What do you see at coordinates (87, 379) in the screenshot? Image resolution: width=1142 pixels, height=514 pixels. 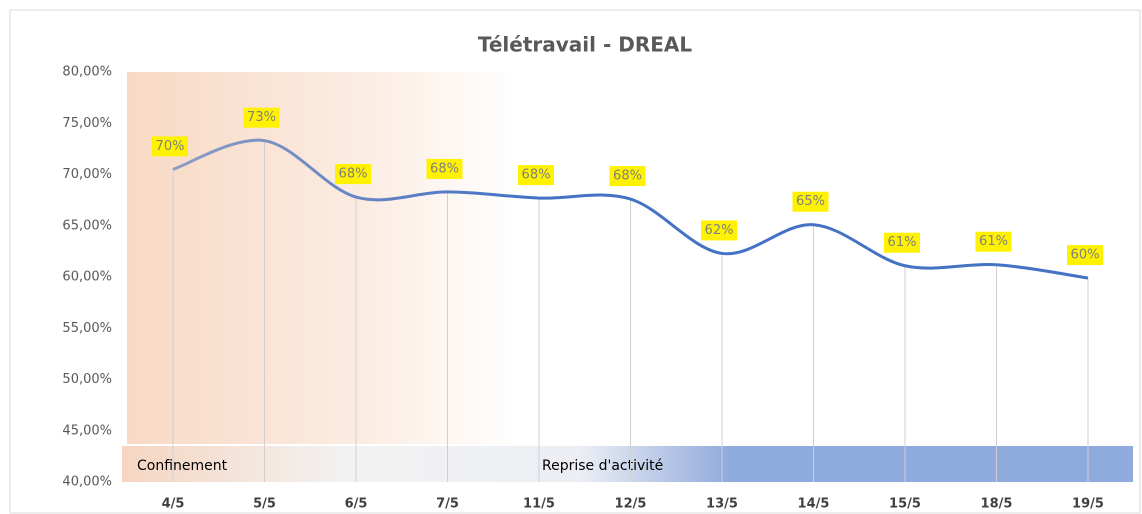 I see `y-tick-label: 50,00%` at bounding box center [87, 379].